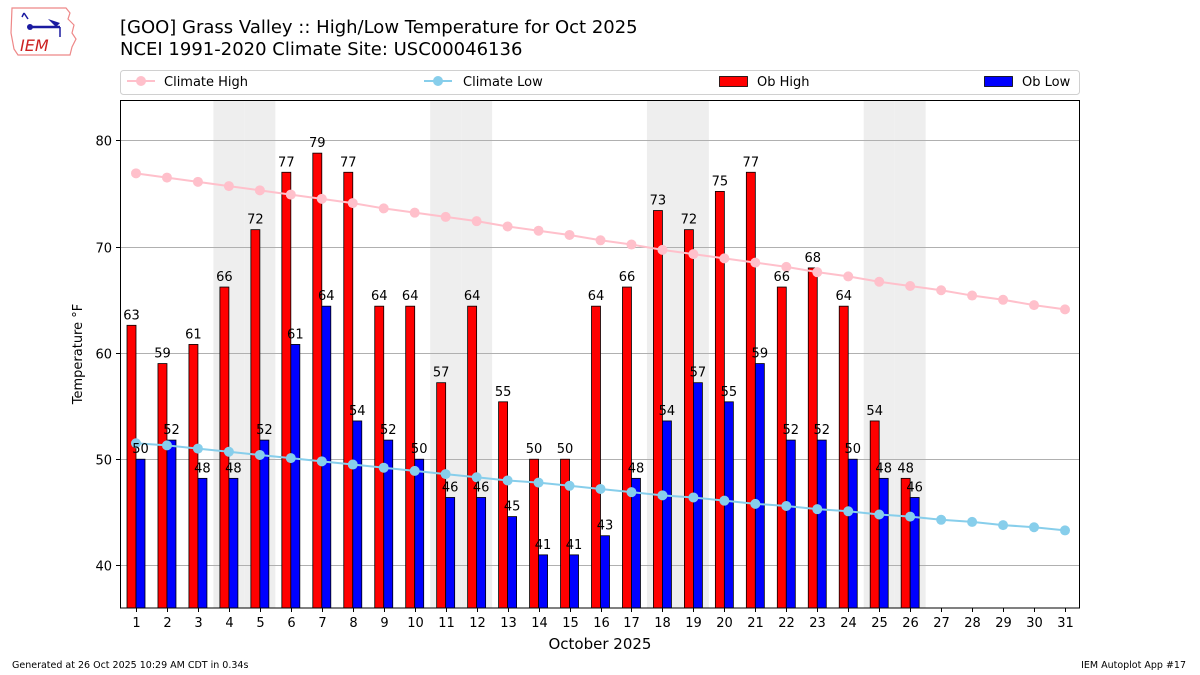 The height and width of the screenshot is (675, 1200). I want to click on x-tick-label: 4, so click(229, 623).